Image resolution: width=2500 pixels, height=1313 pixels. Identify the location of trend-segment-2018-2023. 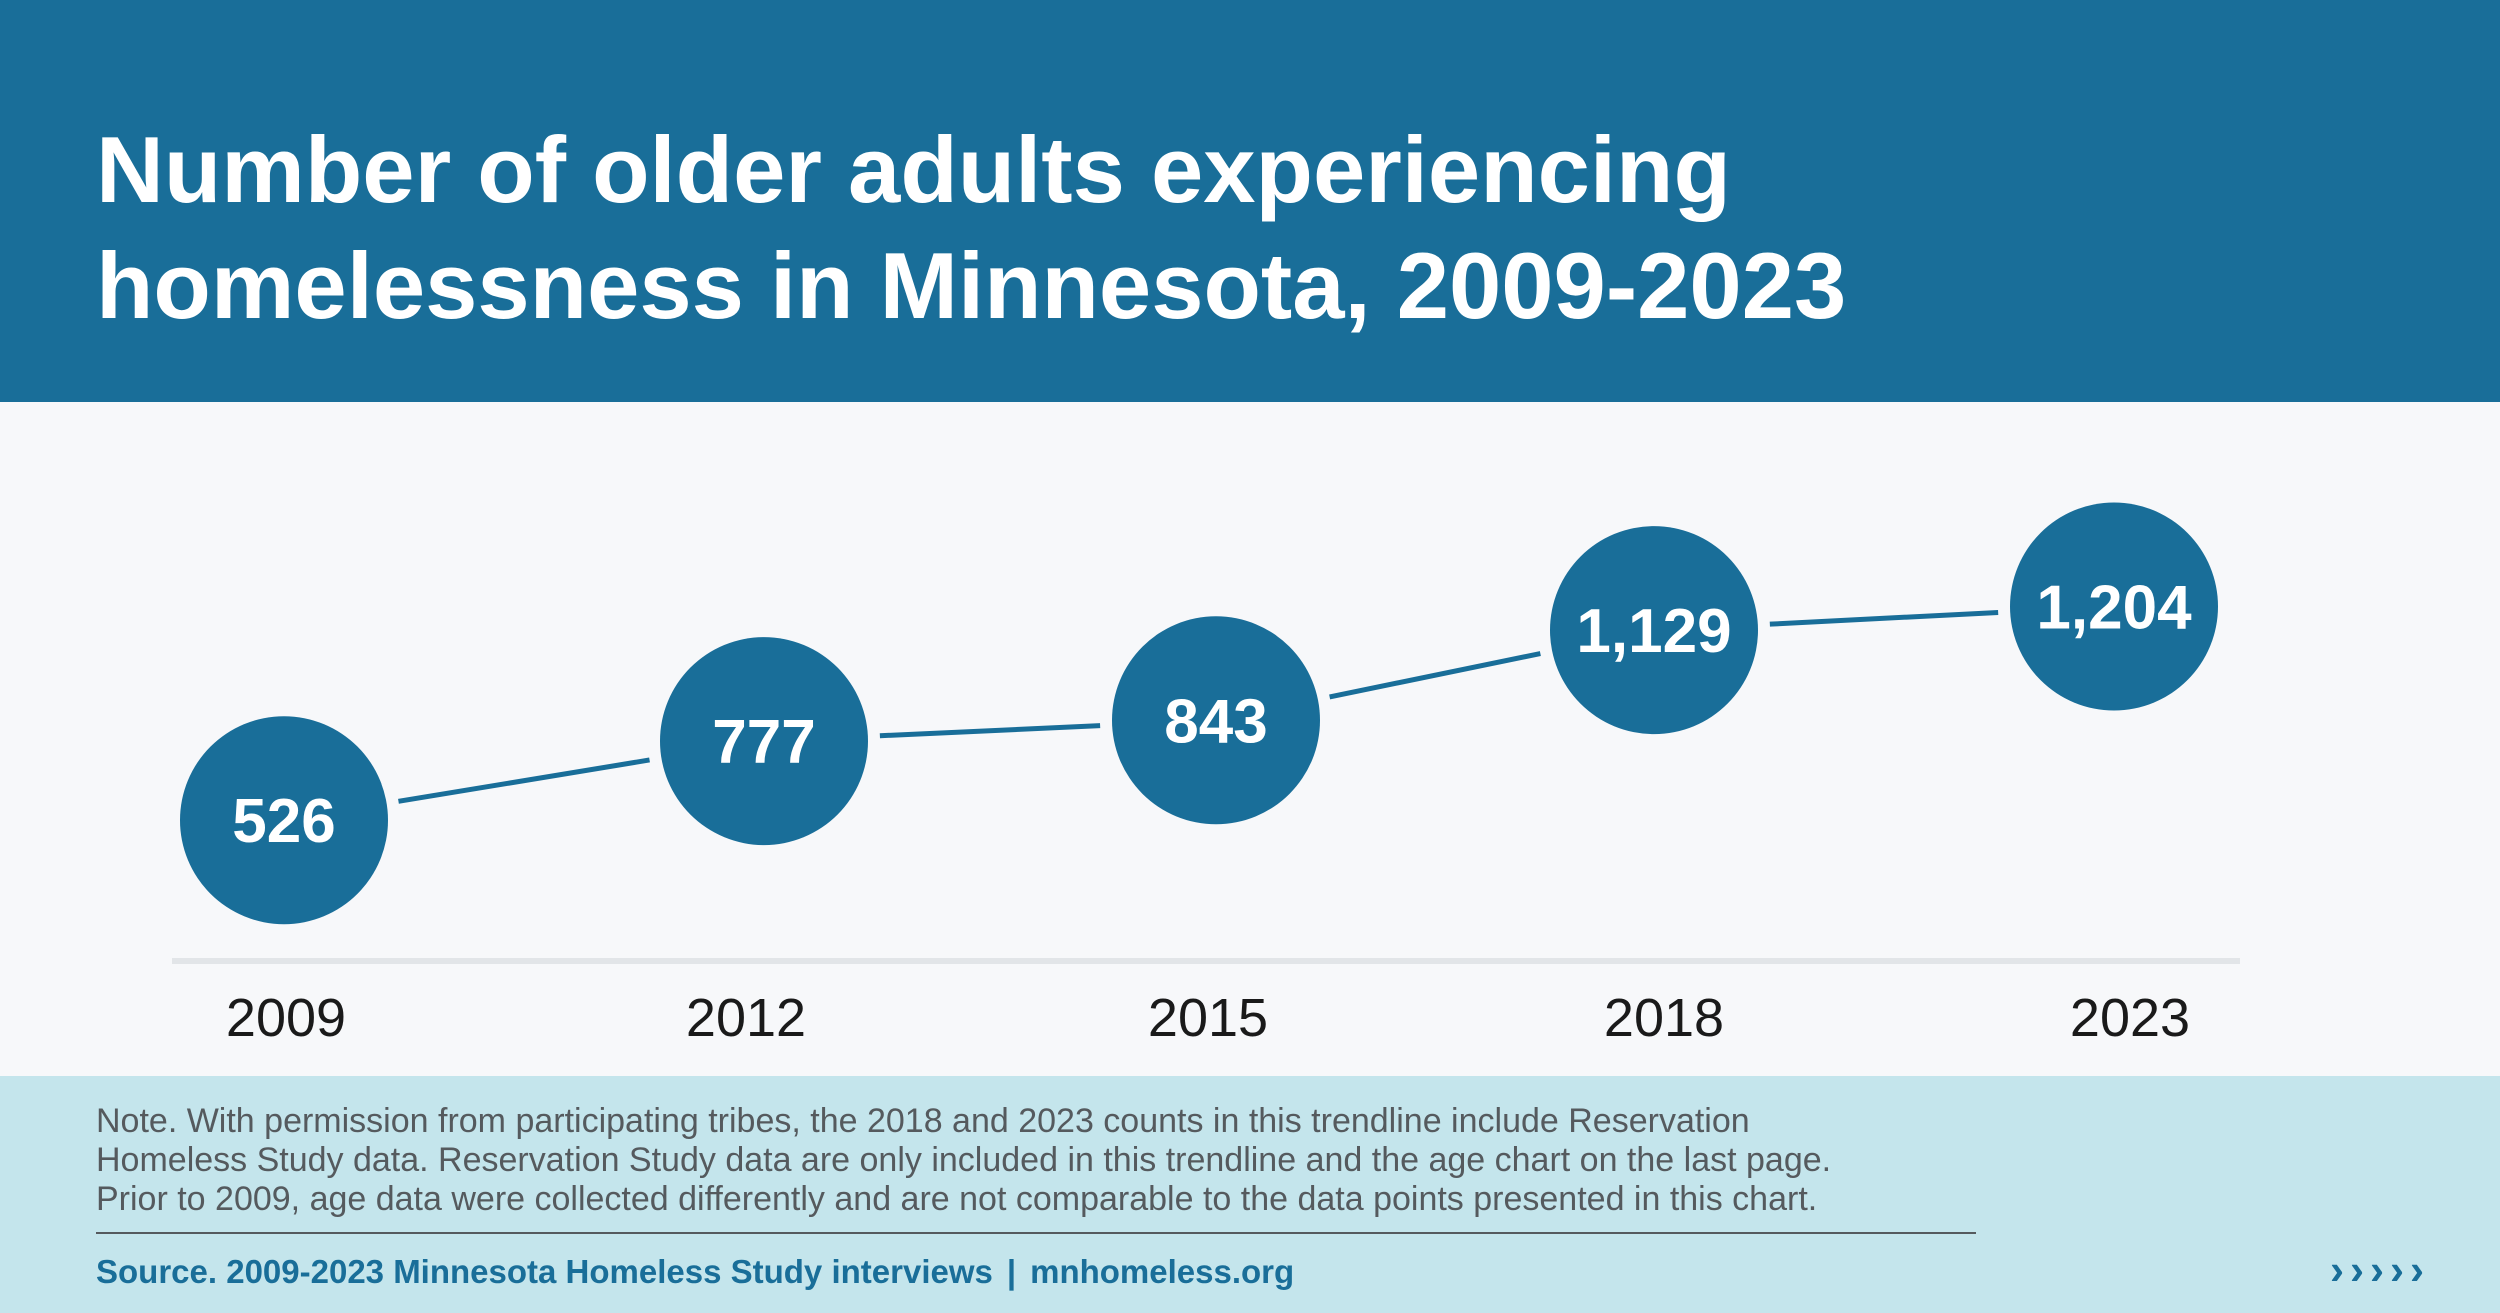
(1884, 618).